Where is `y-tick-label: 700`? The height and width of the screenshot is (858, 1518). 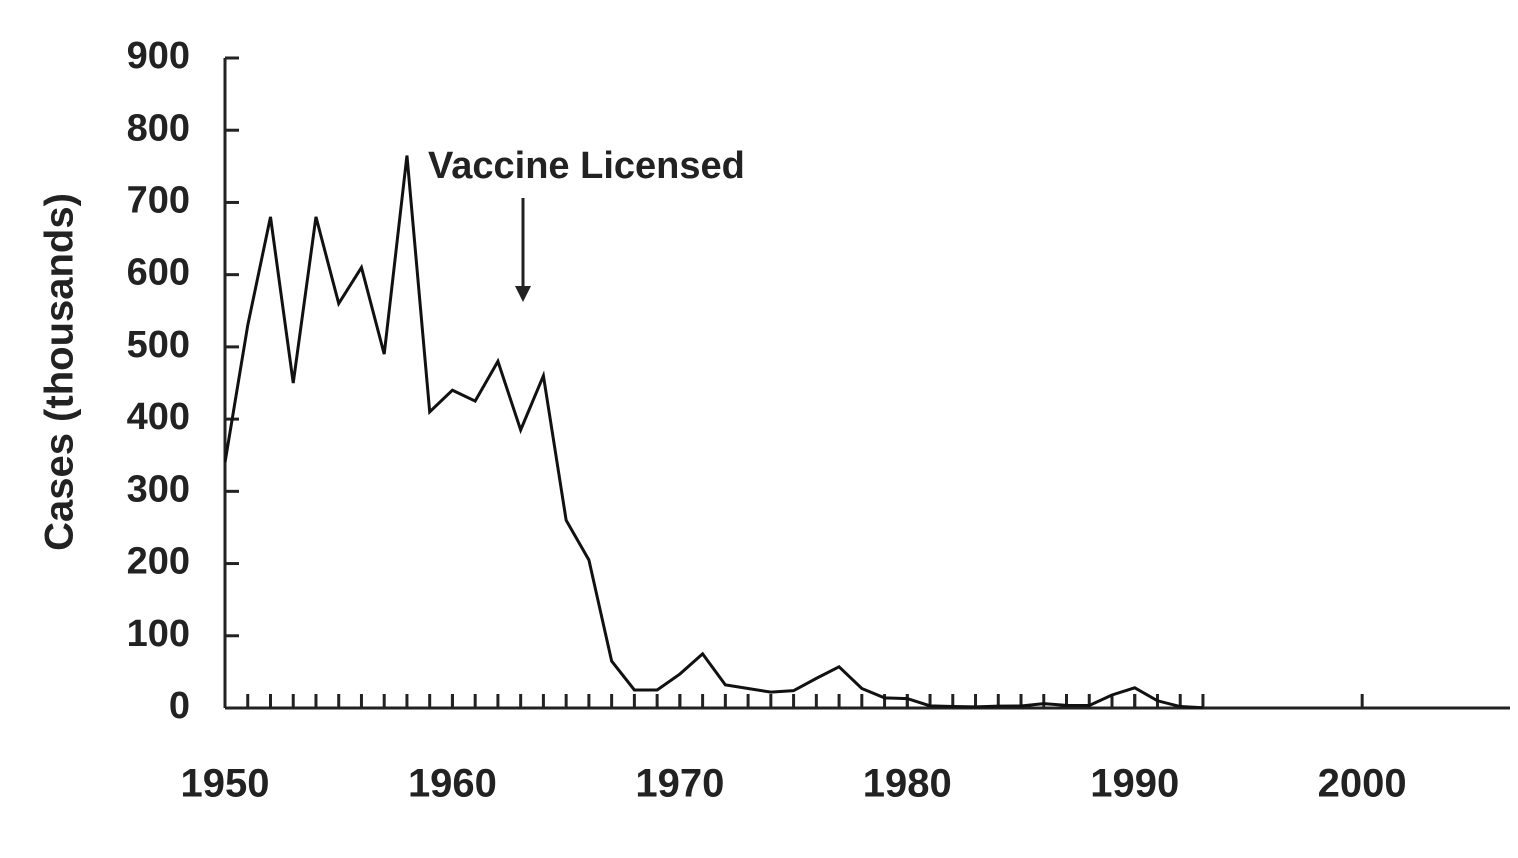 y-tick-label: 700 is located at coordinates (158, 200).